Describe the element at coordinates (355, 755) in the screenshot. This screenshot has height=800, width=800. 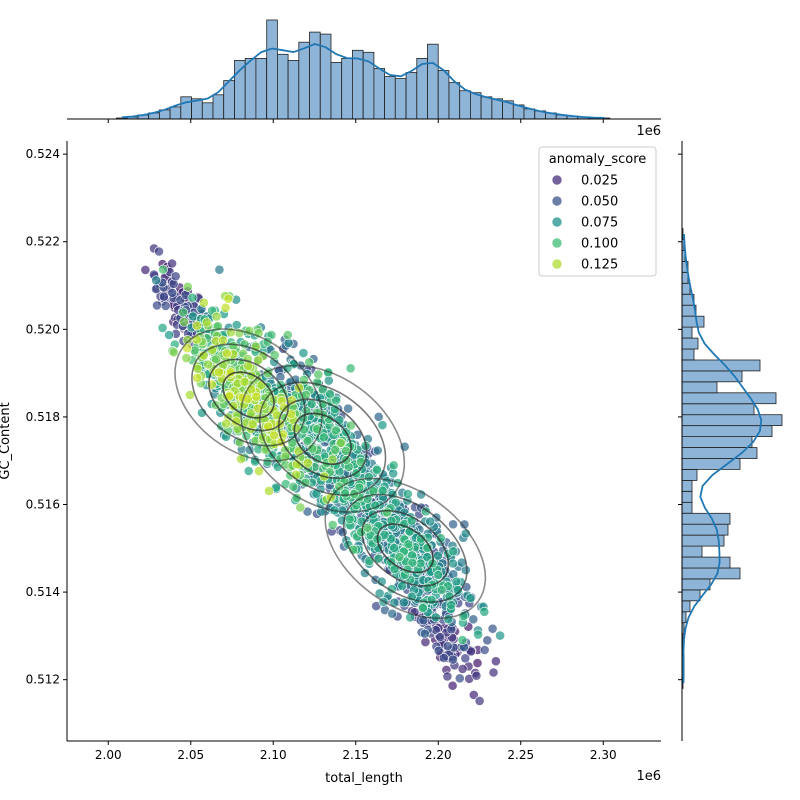
I see `x-tick-label: 2.15` at that location.